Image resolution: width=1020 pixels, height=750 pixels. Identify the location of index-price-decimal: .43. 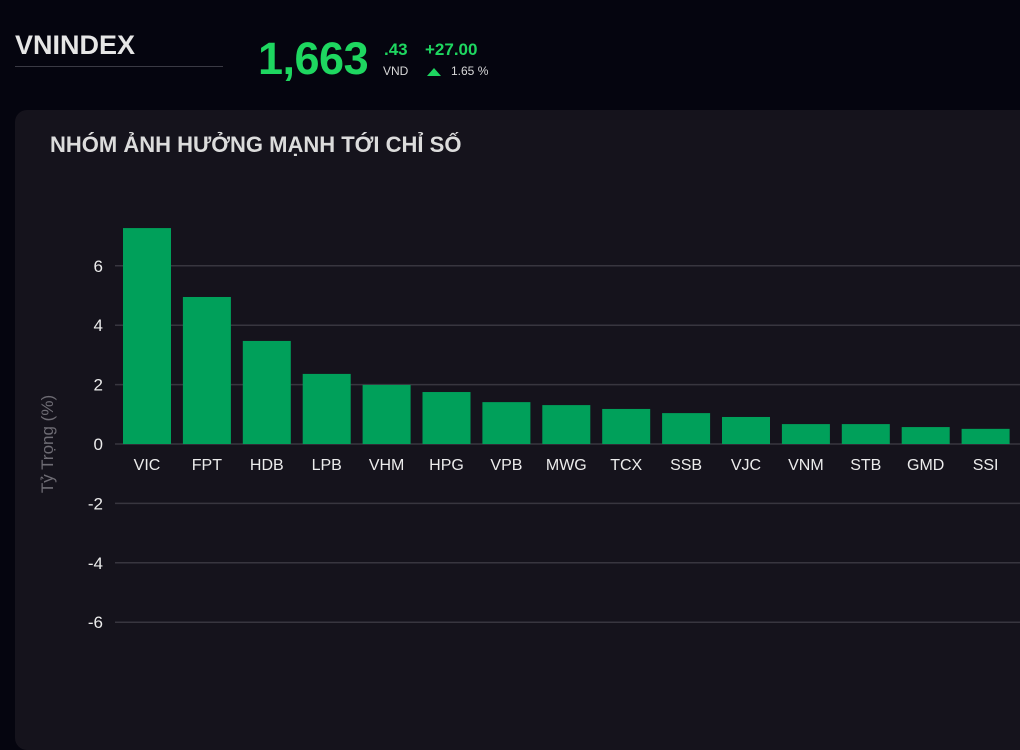
(396, 49).